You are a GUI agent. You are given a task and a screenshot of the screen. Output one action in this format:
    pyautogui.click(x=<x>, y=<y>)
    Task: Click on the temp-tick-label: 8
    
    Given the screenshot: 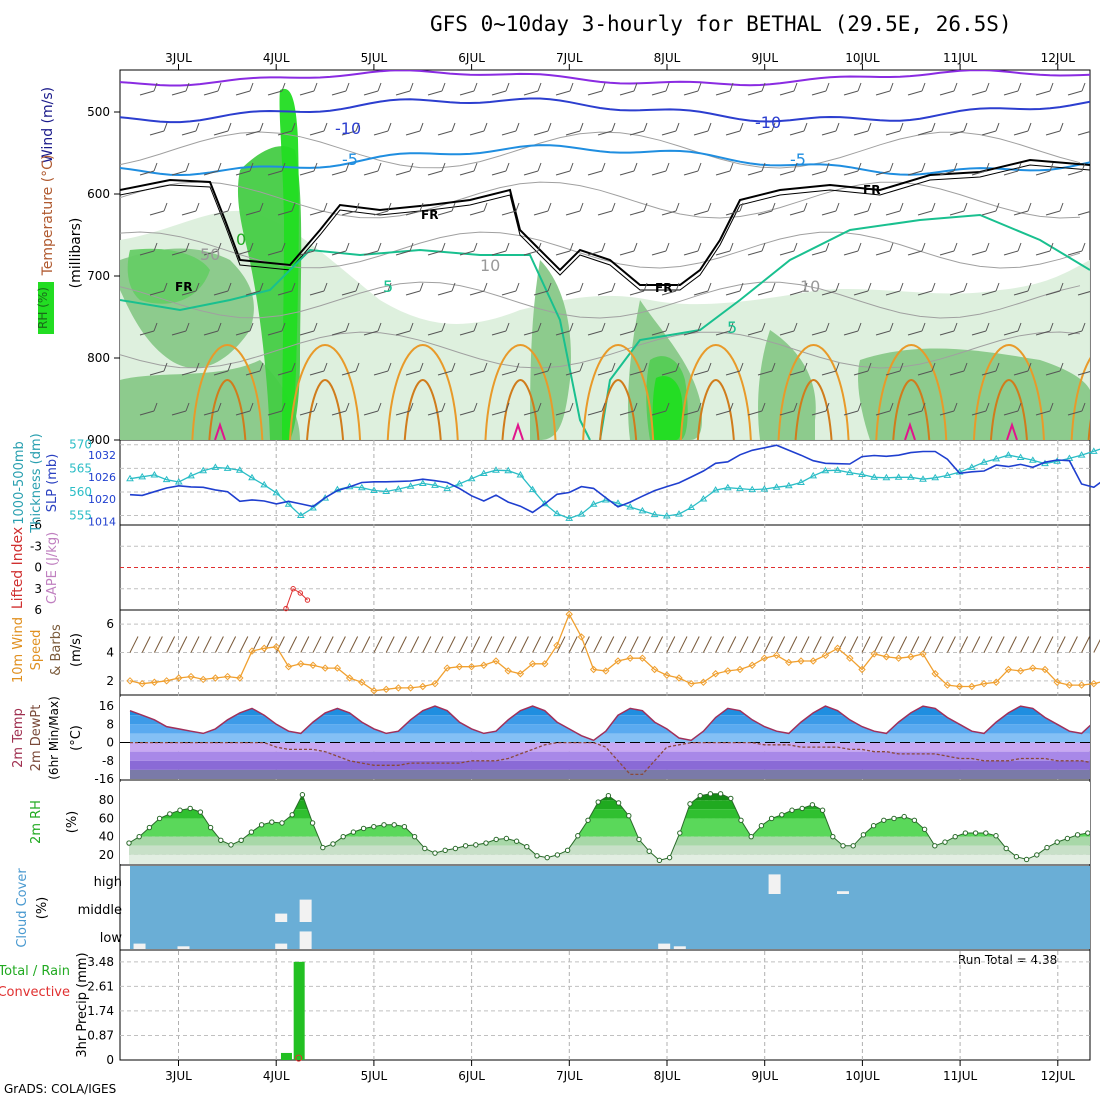 What is the action you would take?
    pyautogui.click(x=110, y=724)
    